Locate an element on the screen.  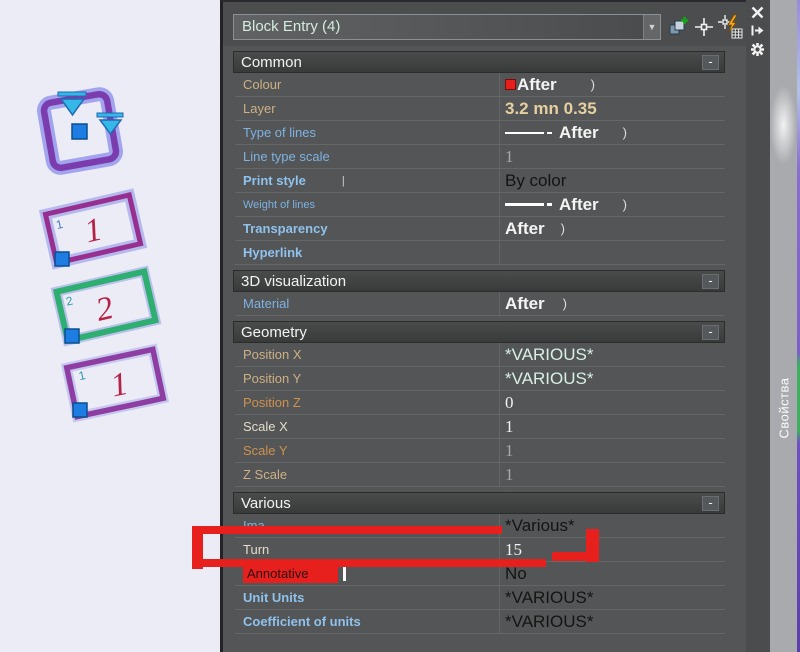
block-corner-label: 1 is located at coordinates (60, 224).